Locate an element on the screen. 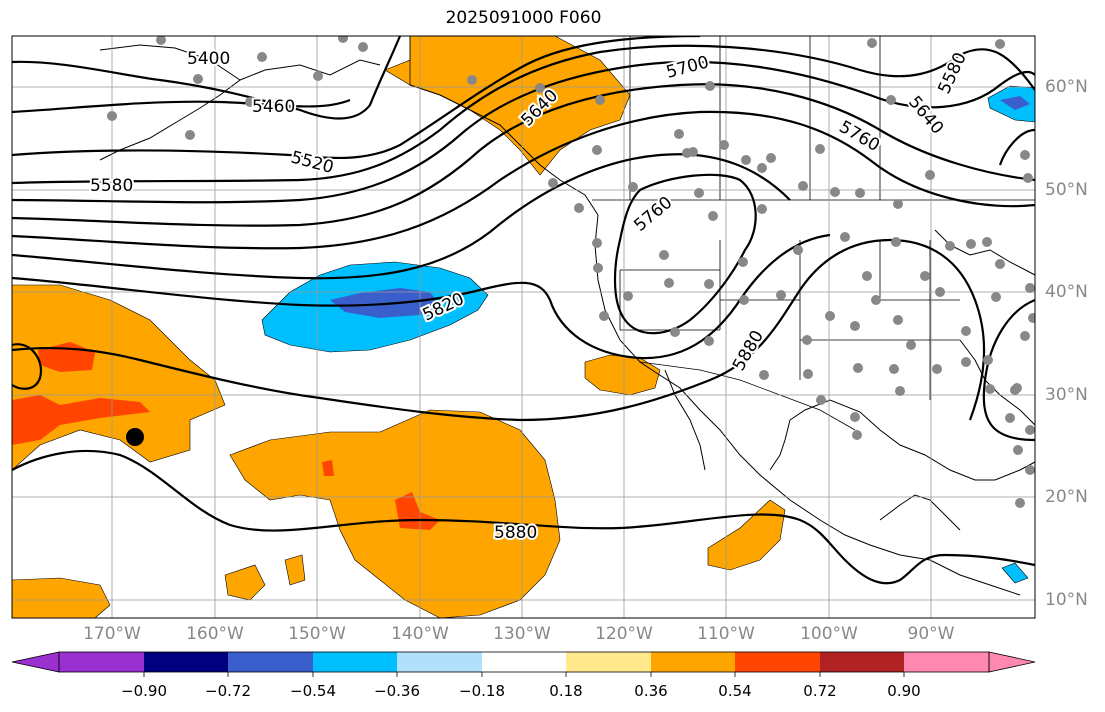 Image resolution: width=1105 pixels, height=712 pixels. anomaly-orange-southwest-corner is located at coordinates (61, 598).